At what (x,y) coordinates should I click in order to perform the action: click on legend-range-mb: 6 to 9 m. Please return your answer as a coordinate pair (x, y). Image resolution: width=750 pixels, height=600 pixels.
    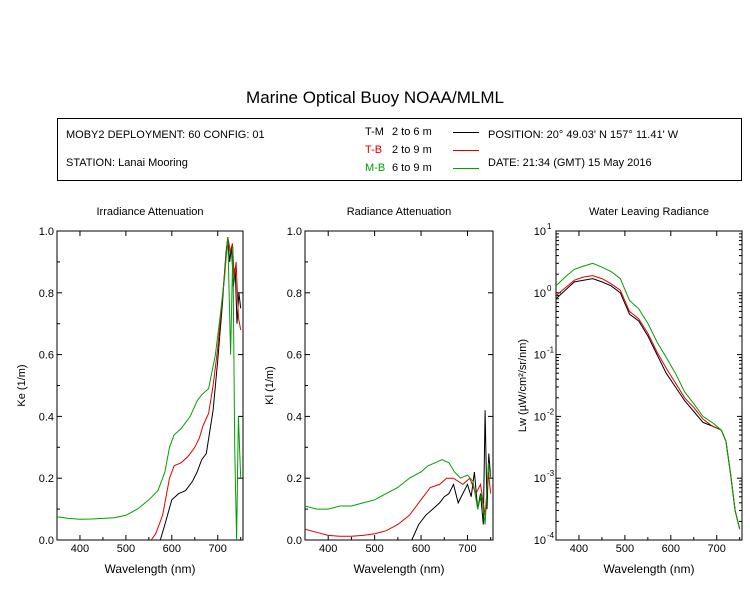
    Looking at the image, I should click on (412, 168).